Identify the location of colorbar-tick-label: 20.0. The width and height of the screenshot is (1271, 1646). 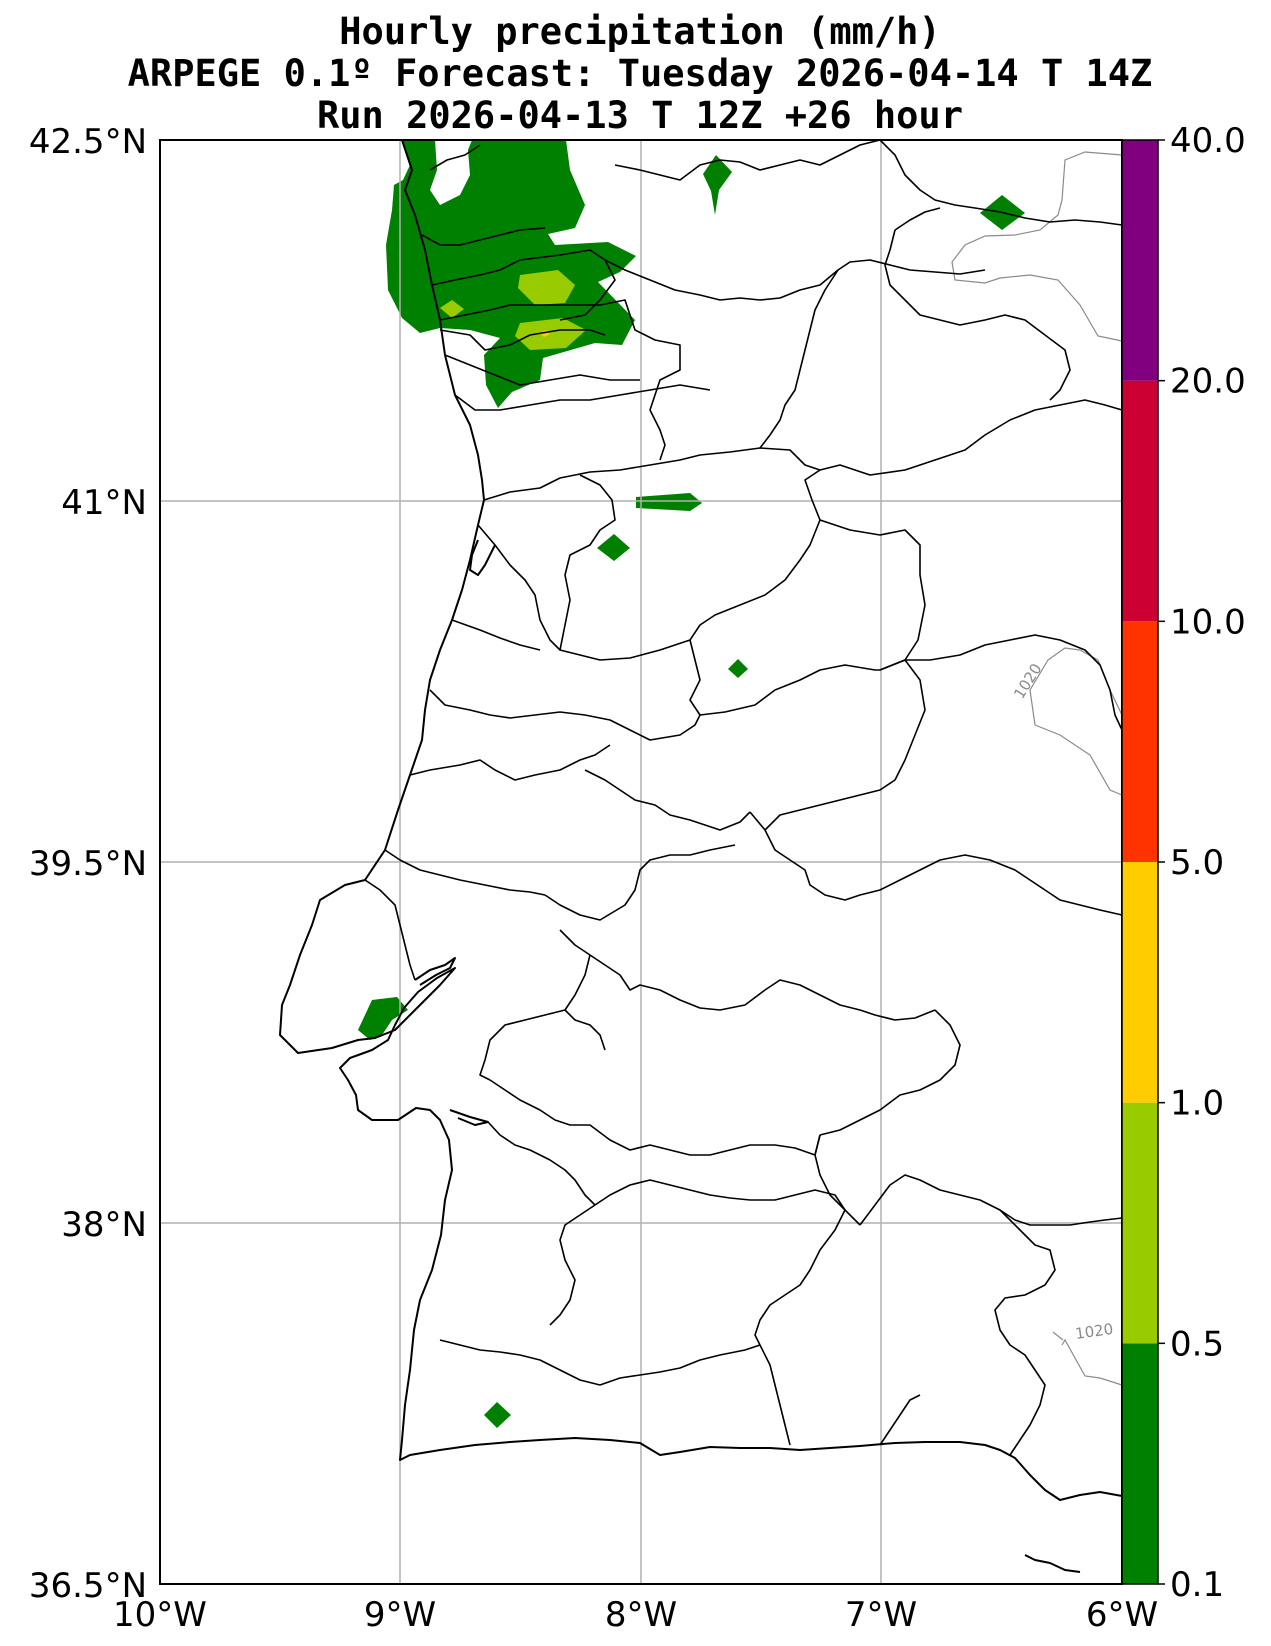
(1208, 382).